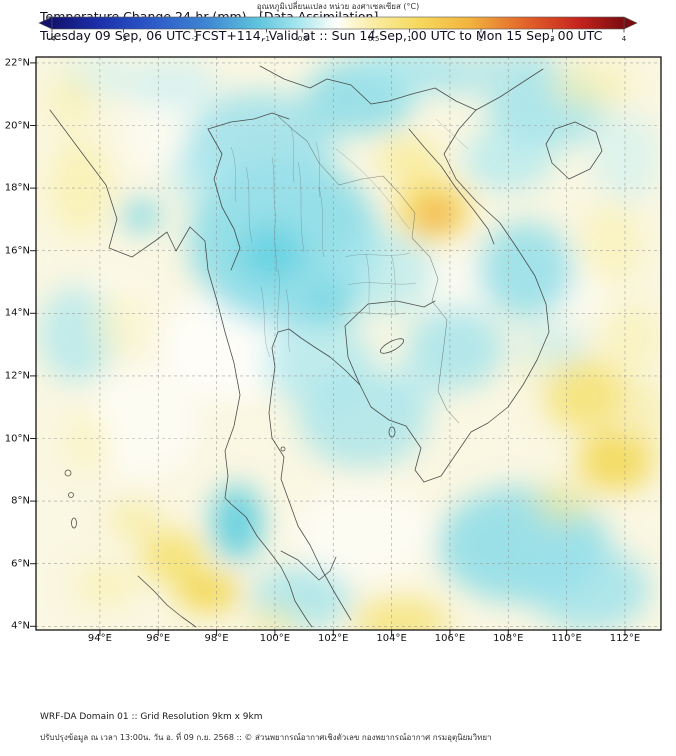  Describe the element at coordinates (302, 39) in the screenshot. I see `colorbar-tick-value: -0.5` at that location.